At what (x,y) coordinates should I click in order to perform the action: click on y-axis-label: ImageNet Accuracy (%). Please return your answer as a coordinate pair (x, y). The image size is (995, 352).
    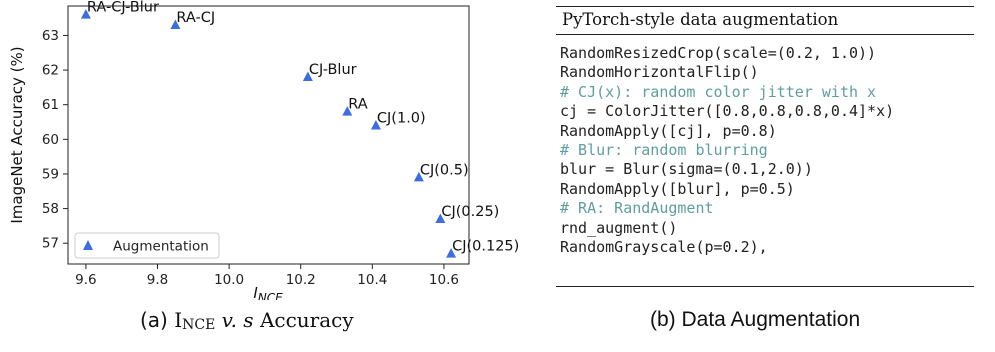
    Looking at the image, I should click on (17, 134).